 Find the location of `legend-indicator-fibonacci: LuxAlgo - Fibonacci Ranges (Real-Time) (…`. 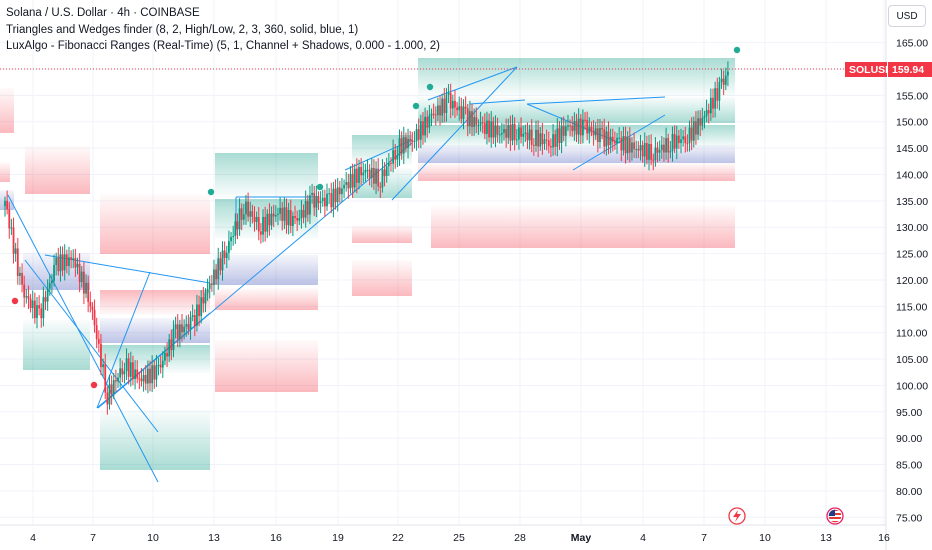

legend-indicator-fibonacci: LuxAlgo - Fibonacci Ranges (Real-Time) (… is located at coordinates (223, 46).